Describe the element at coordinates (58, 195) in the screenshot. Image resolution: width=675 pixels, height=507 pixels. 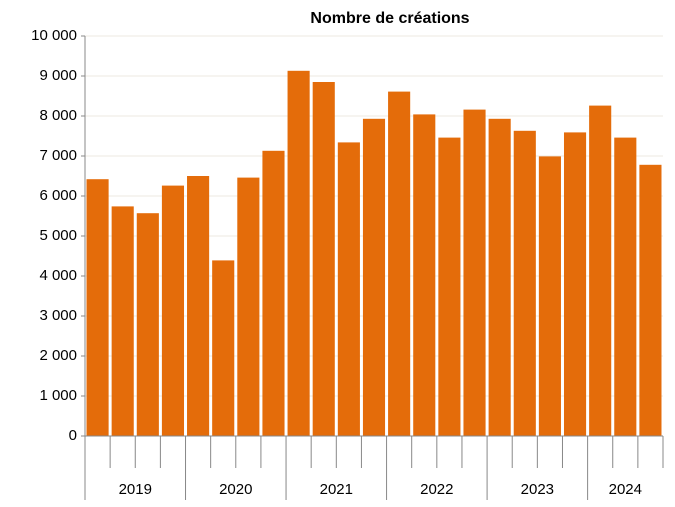
I see `y-tick-label: 6 000` at that location.